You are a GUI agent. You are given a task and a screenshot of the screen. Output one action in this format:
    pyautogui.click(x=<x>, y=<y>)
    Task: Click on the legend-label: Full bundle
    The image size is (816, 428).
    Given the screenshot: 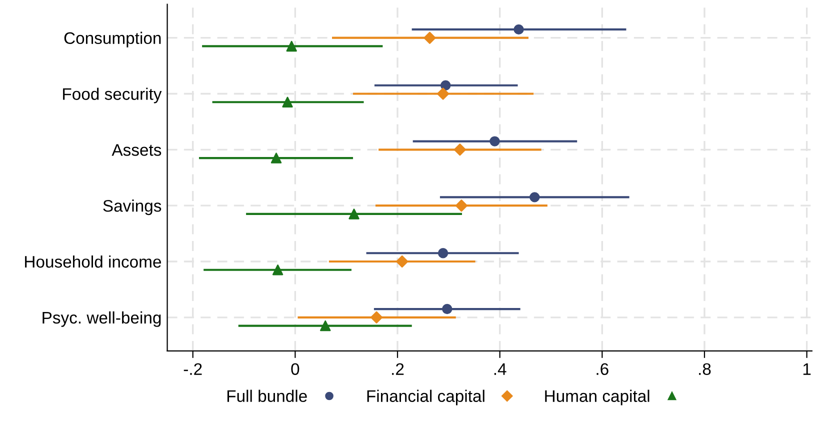 What is the action you would take?
    pyautogui.click(x=267, y=396)
    